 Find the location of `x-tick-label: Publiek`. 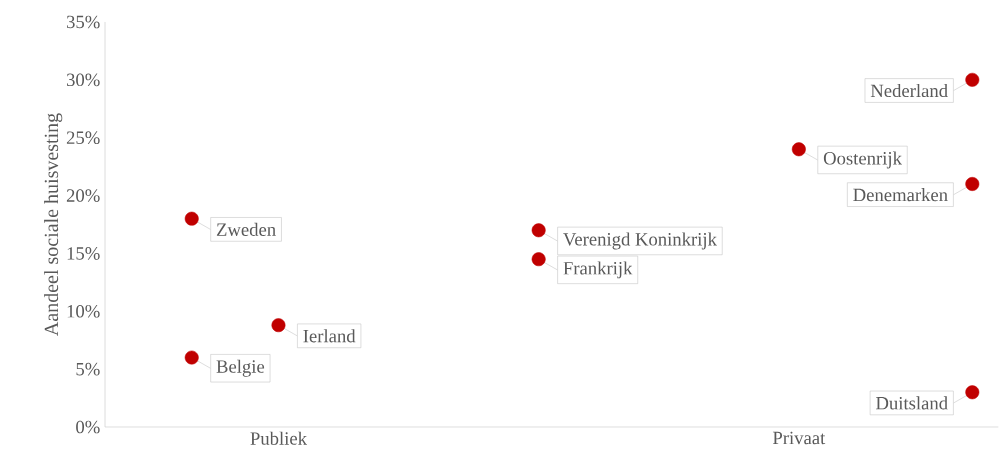

x-tick-label: Publiek is located at coordinates (279, 438).